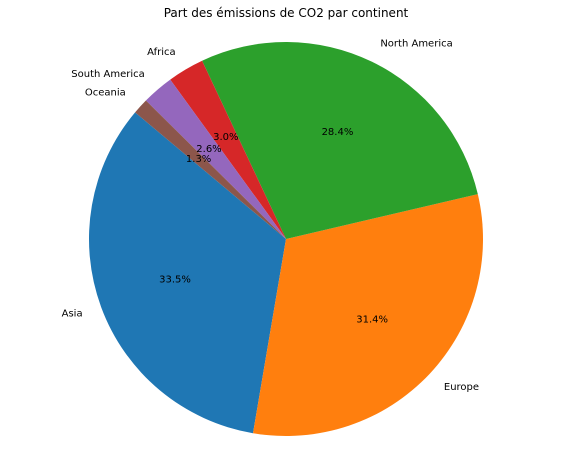  I want to click on slice-label-north-america: North America, so click(416, 43).